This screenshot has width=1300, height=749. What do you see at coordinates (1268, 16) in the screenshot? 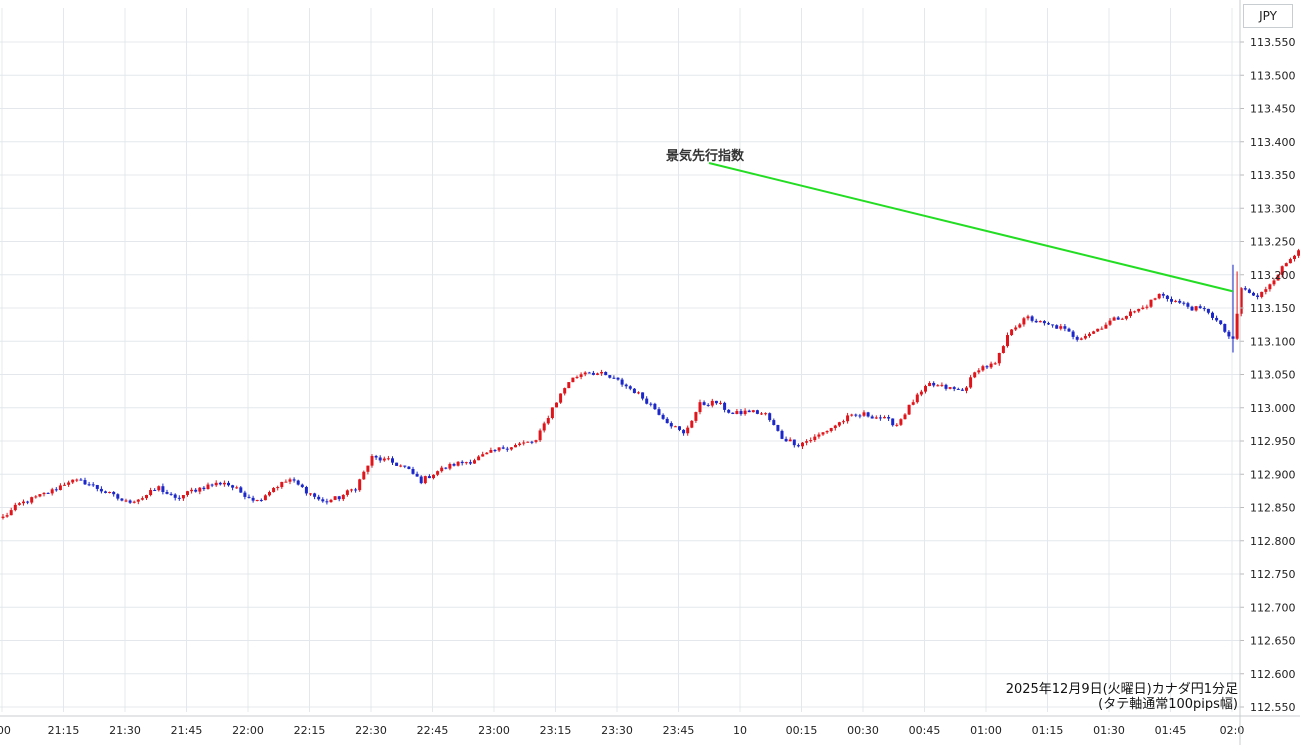
I see `currency-label: JPY` at bounding box center [1268, 16].